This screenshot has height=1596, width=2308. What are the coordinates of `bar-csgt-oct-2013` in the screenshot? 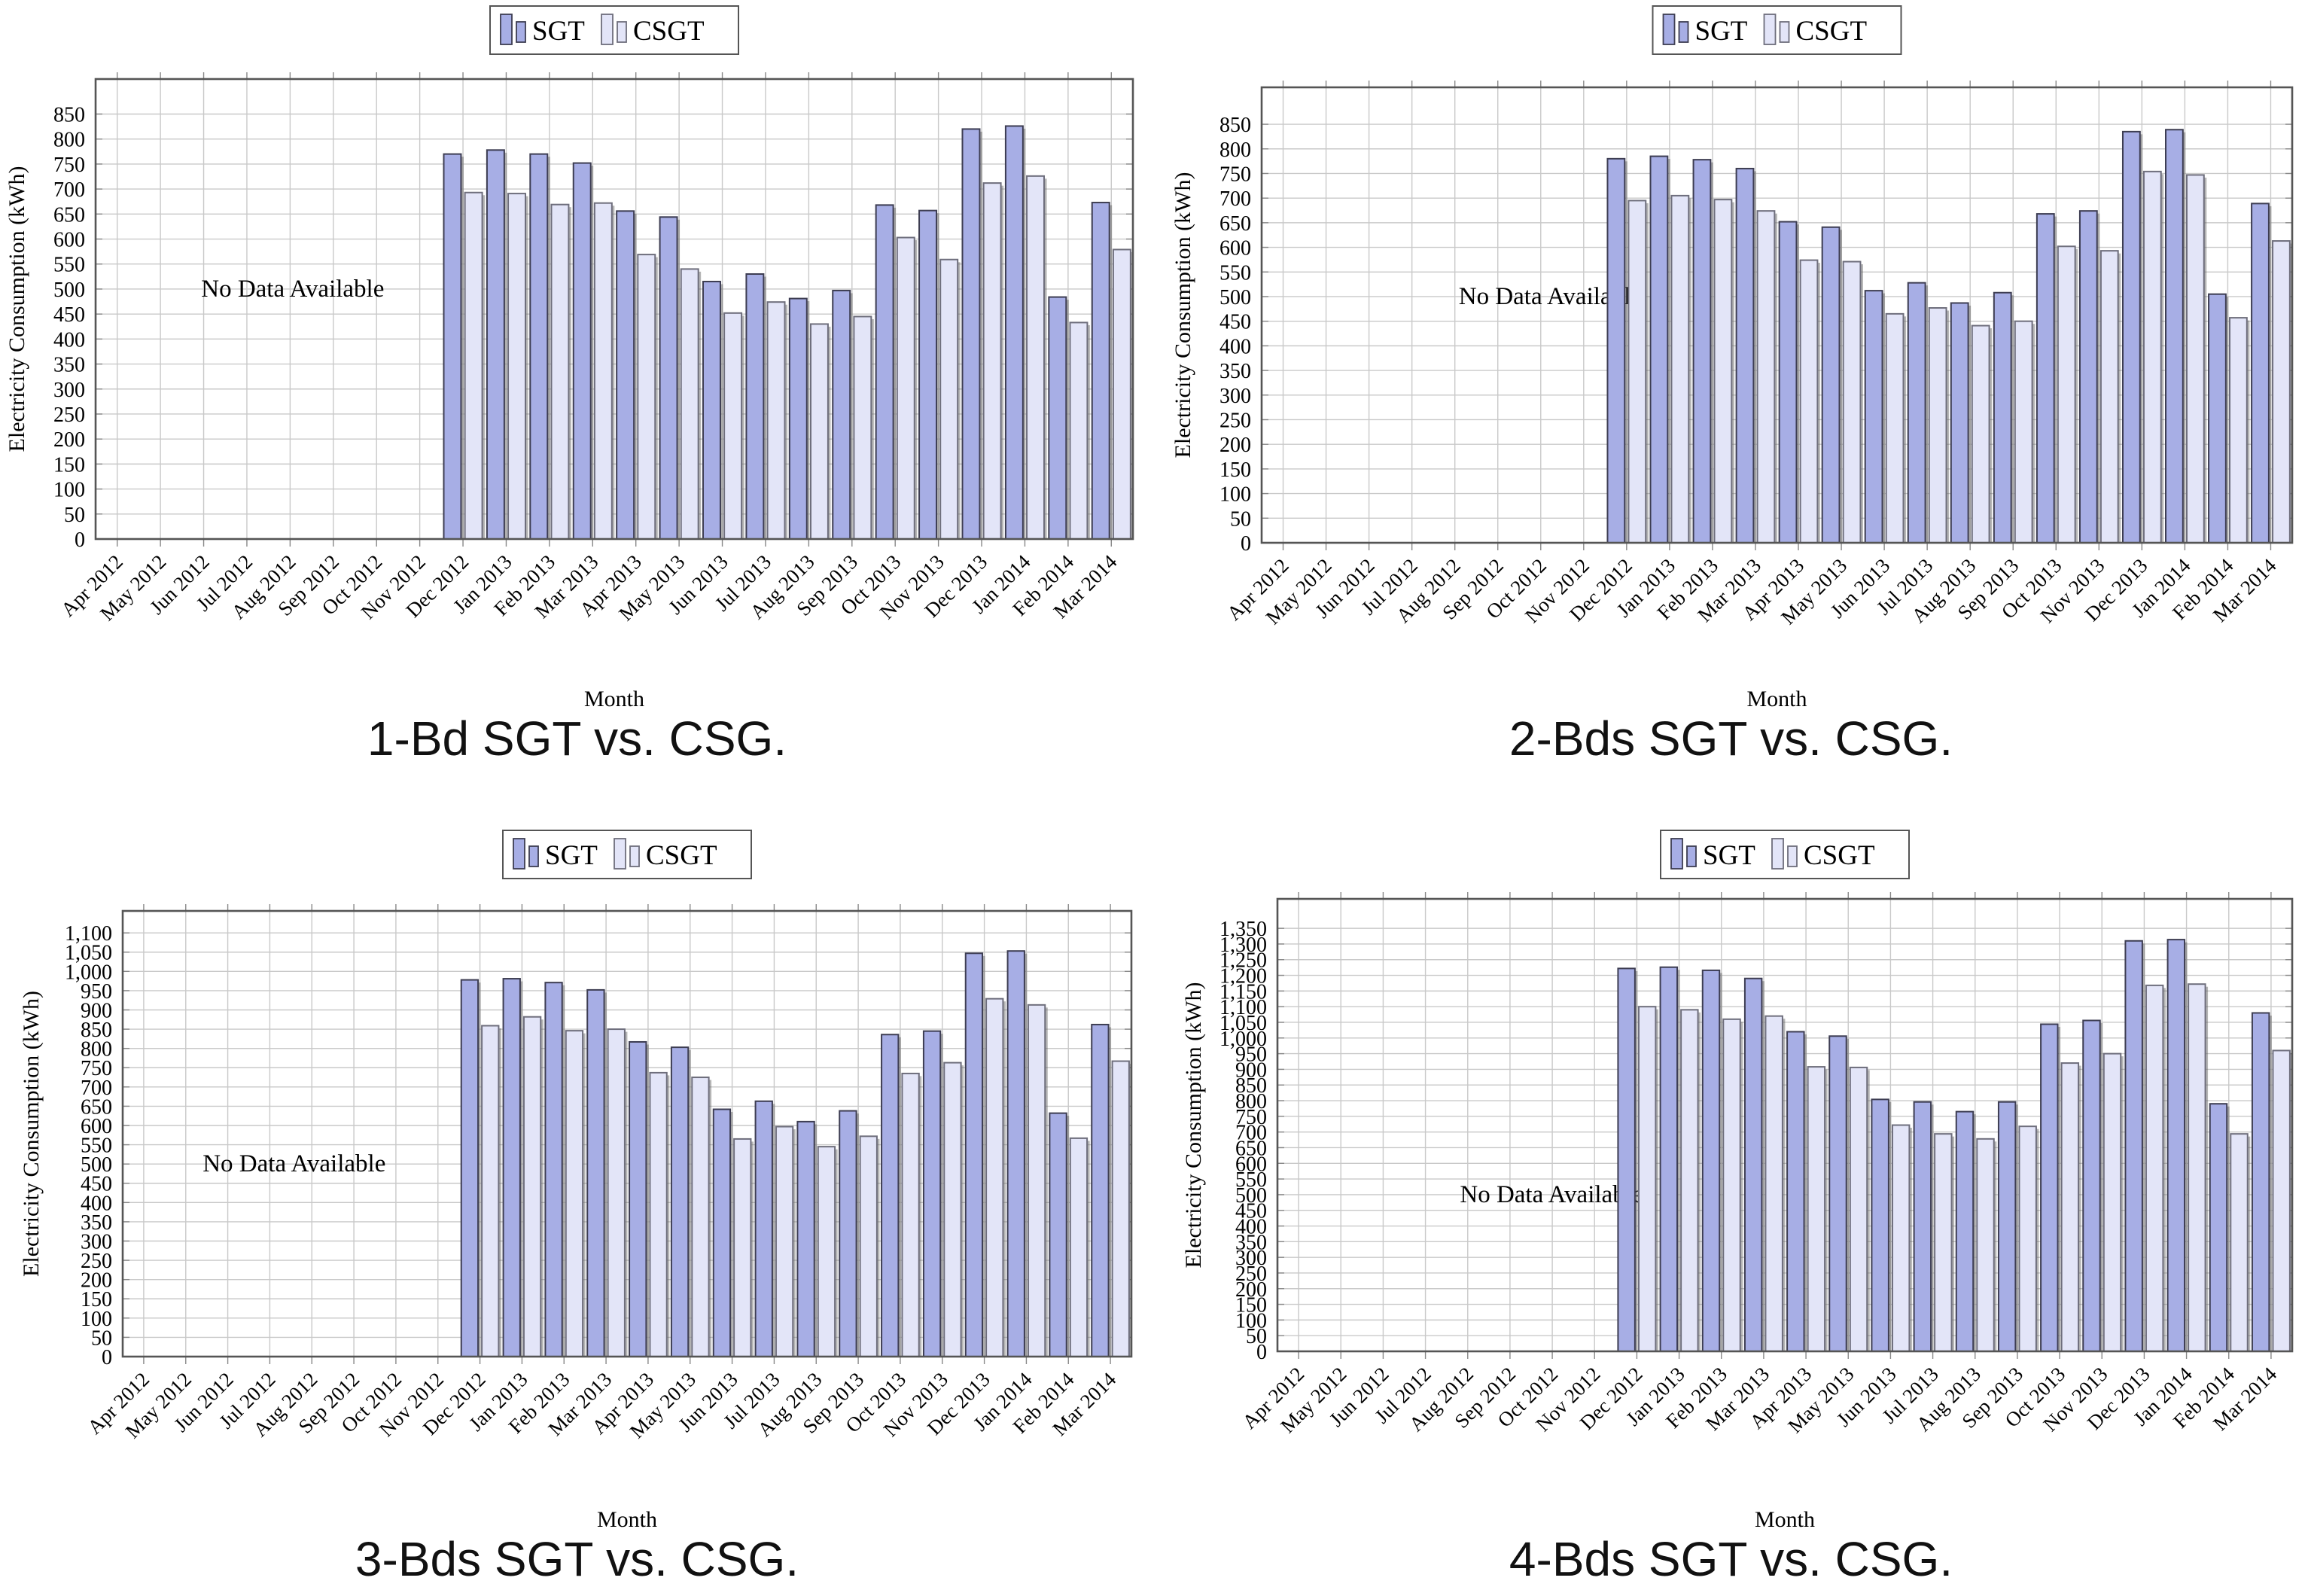 It's located at (910, 1215).